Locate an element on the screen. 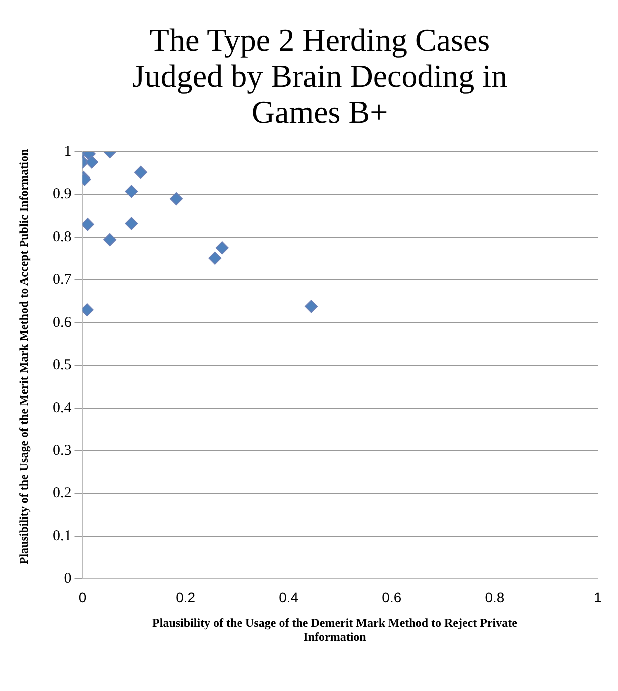 The image size is (618, 691). y-tick-label: 0 is located at coordinates (68, 579).